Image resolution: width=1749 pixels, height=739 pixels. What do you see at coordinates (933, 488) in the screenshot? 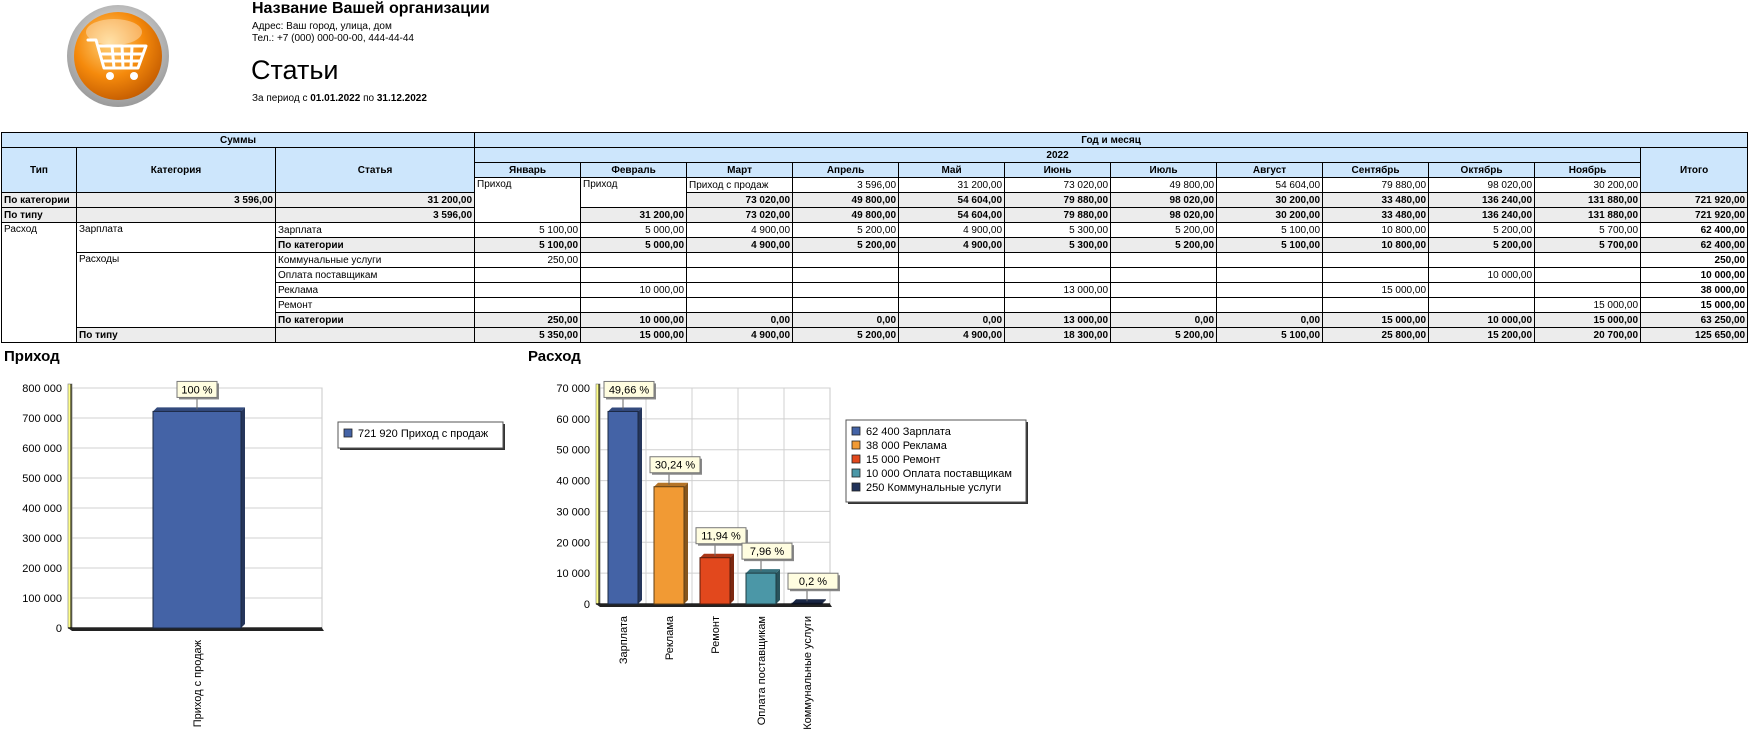
I see `legend-entry: 250 Коммунальные услуги` at bounding box center [933, 488].